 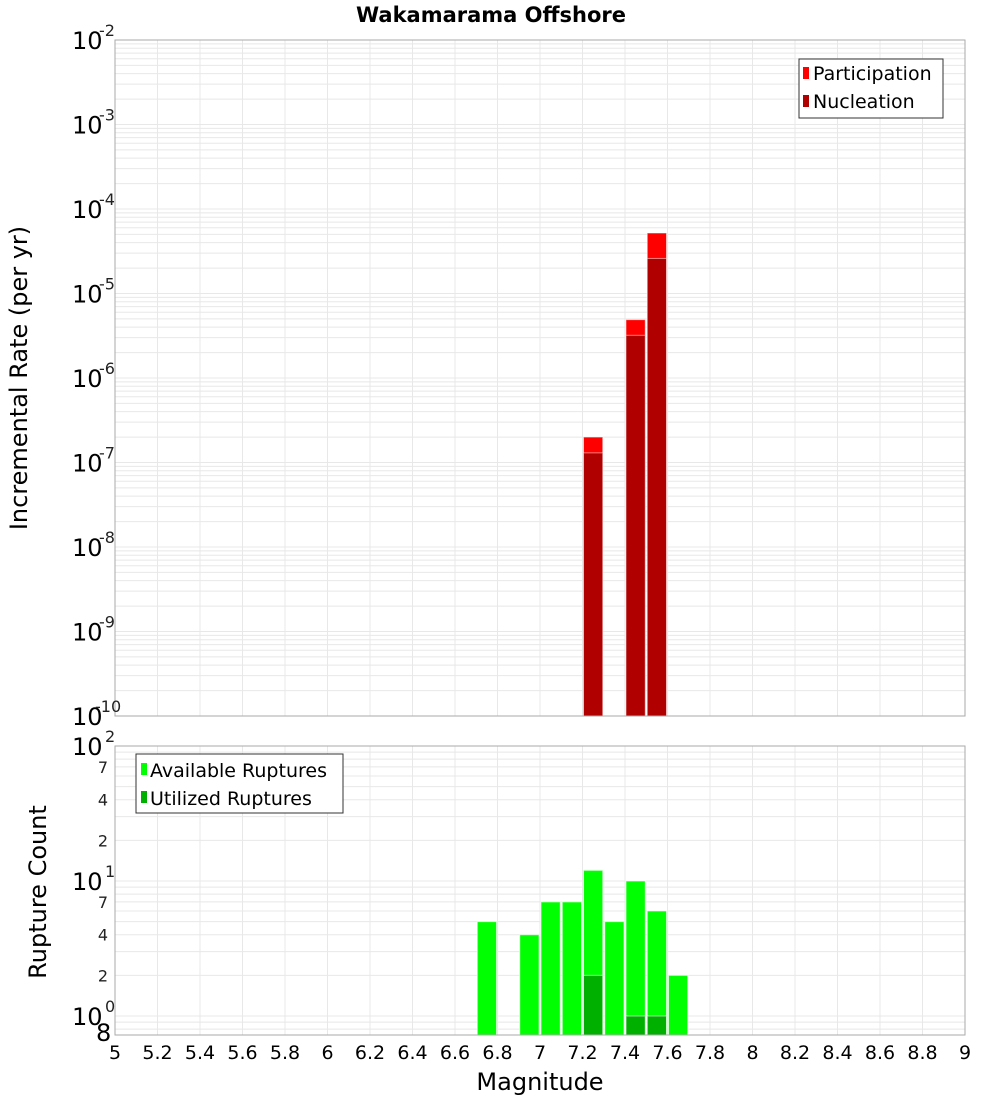 What do you see at coordinates (285, 1053) in the screenshot?
I see `x-tick-label: 5.8` at bounding box center [285, 1053].